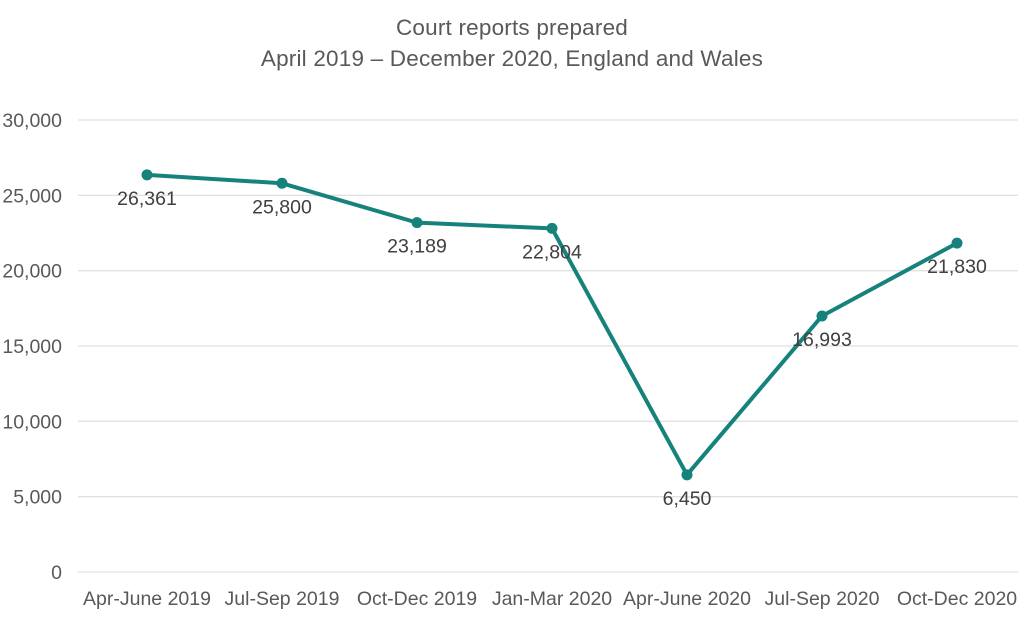 The height and width of the screenshot is (625, 1024). Describe the element at coordinates (37, 498) in the screenshot. I see `y-tick-label: 5,000` at that location.